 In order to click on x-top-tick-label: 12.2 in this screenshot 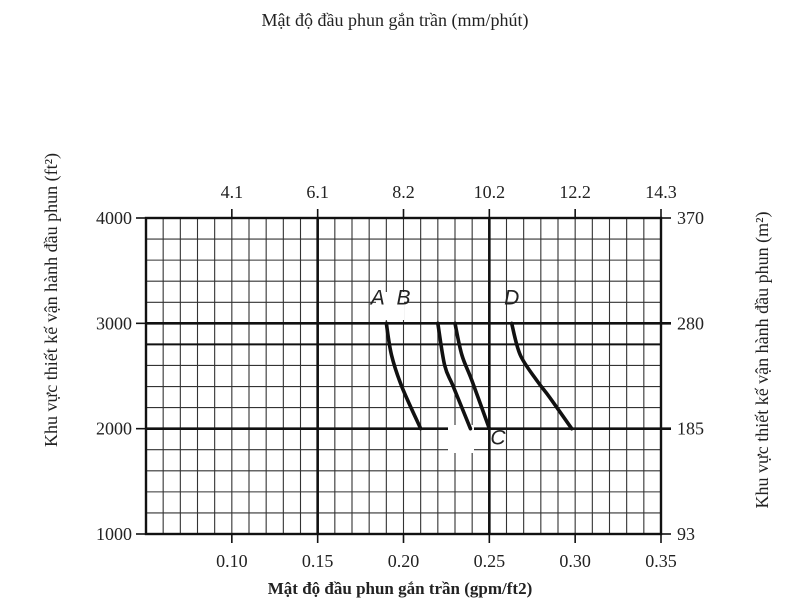, I will do `click(575, 192)`.